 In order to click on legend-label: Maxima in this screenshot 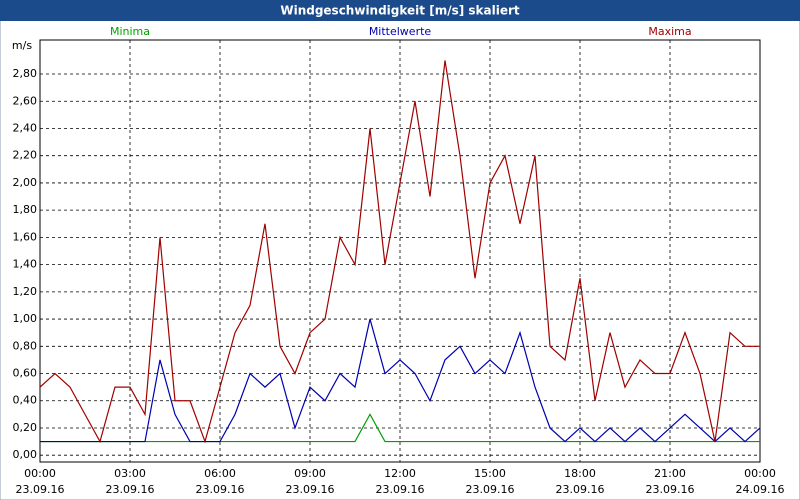, I will do `click(669, 31)`.